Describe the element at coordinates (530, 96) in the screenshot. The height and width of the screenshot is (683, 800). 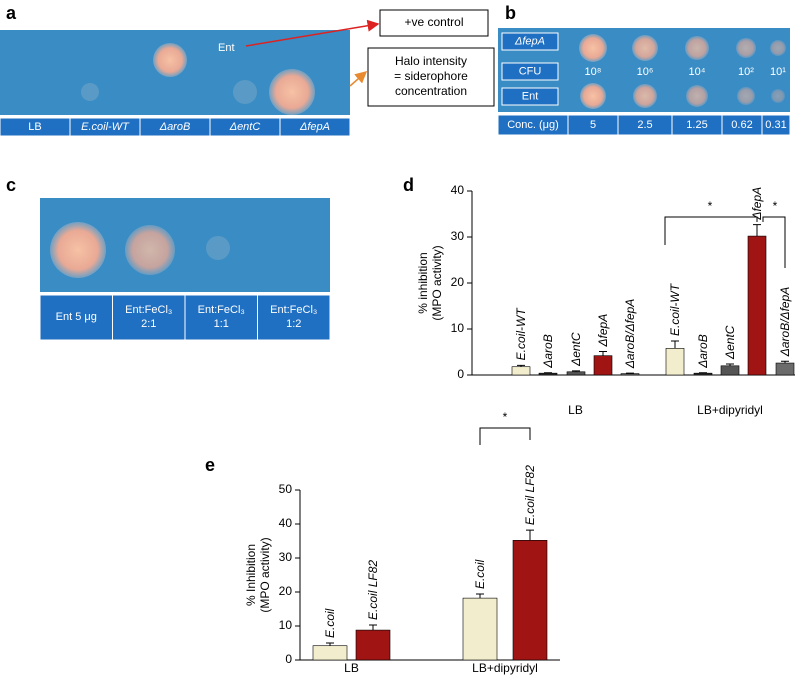
I see `row-label: Ent` at that location.